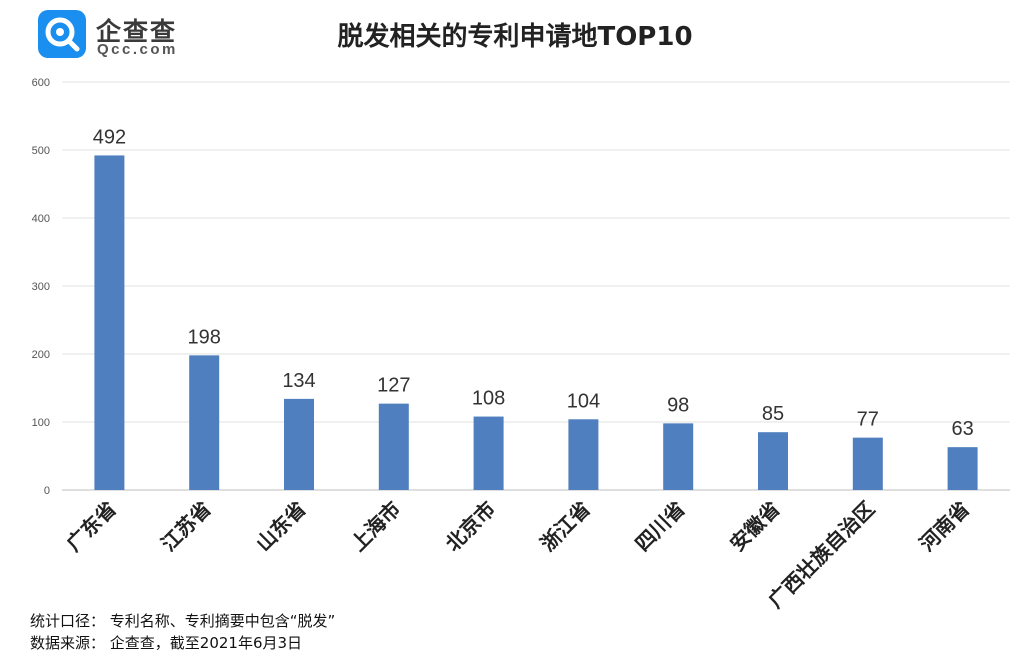 The height and width of the screenshot is (668, 1030). Describe the element at coordinates (109, 137) in the screenshot. I see `data-label: 492` at that location.